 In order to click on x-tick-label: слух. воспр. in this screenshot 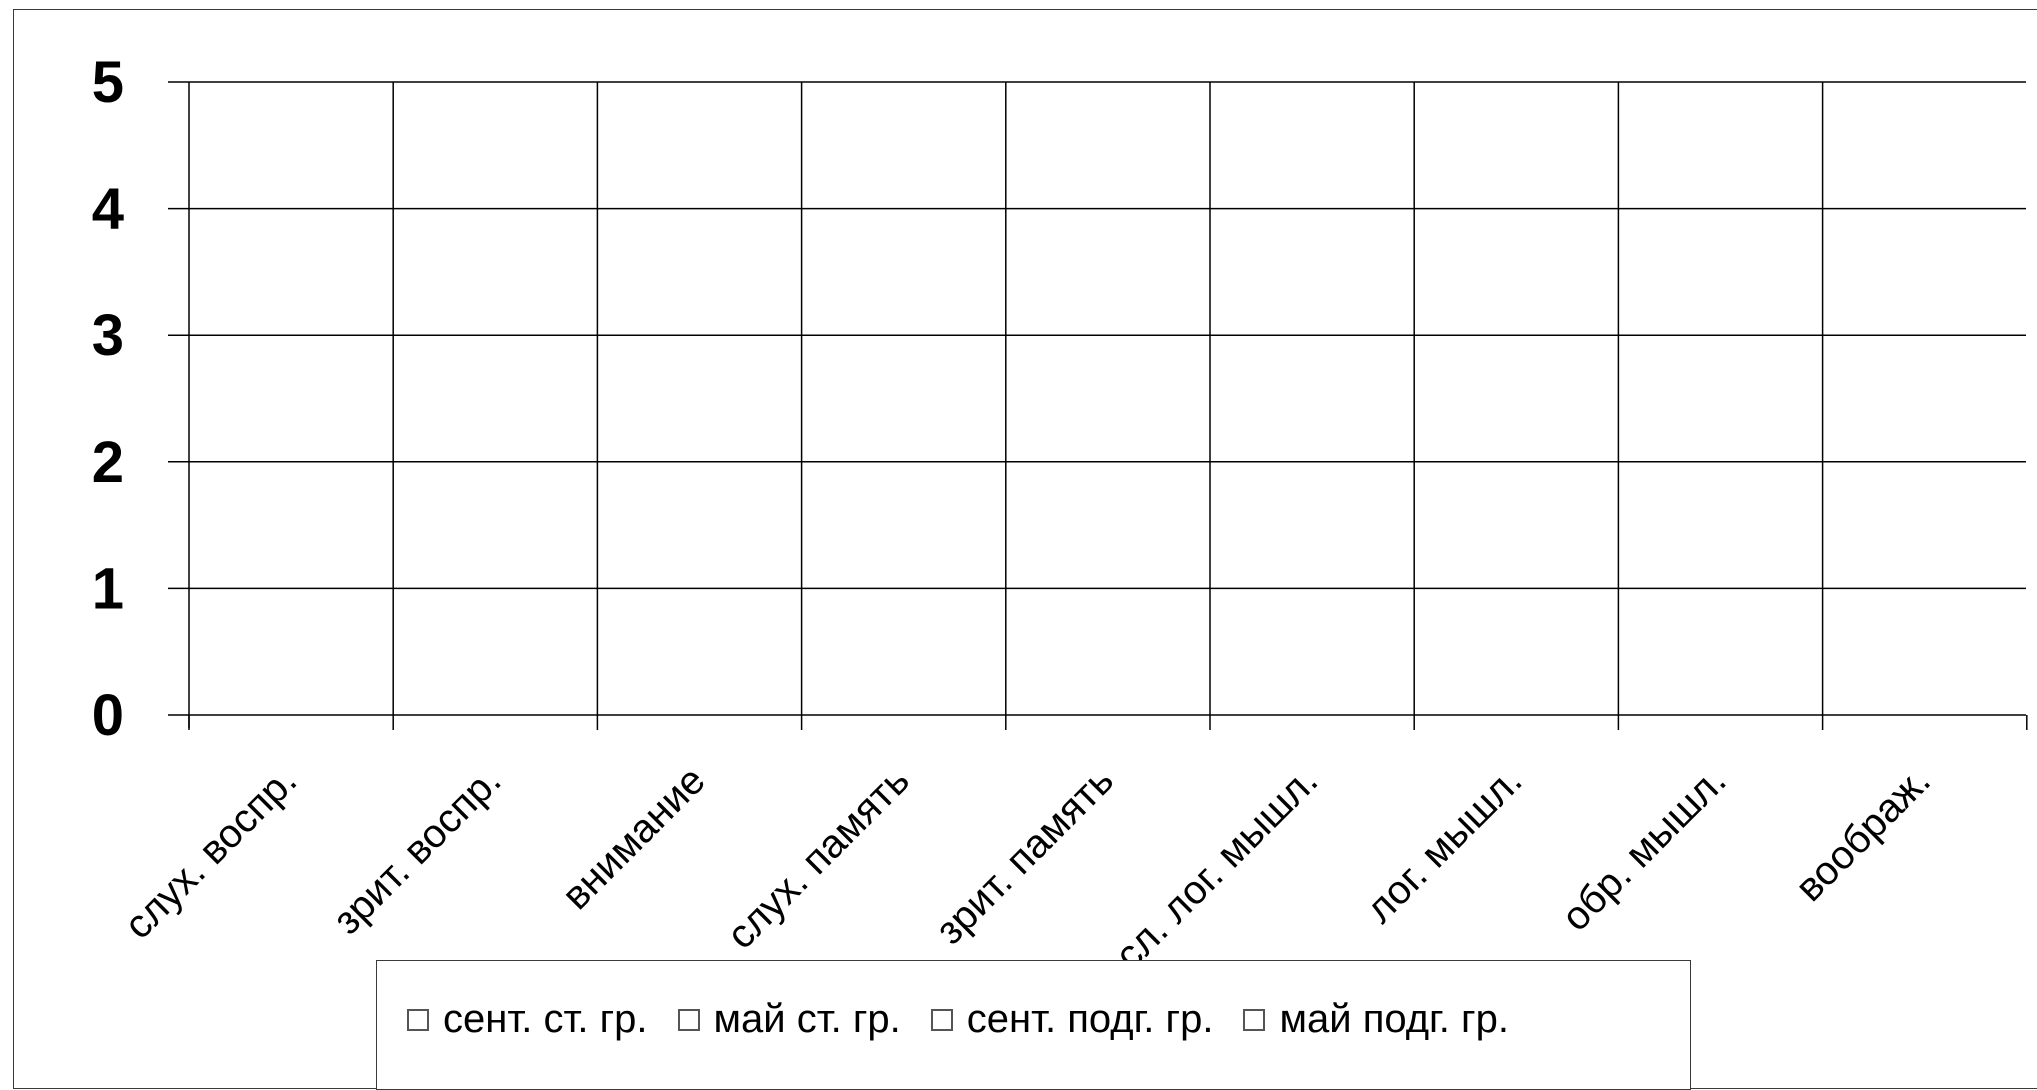, I will do `click(210, 852)`.